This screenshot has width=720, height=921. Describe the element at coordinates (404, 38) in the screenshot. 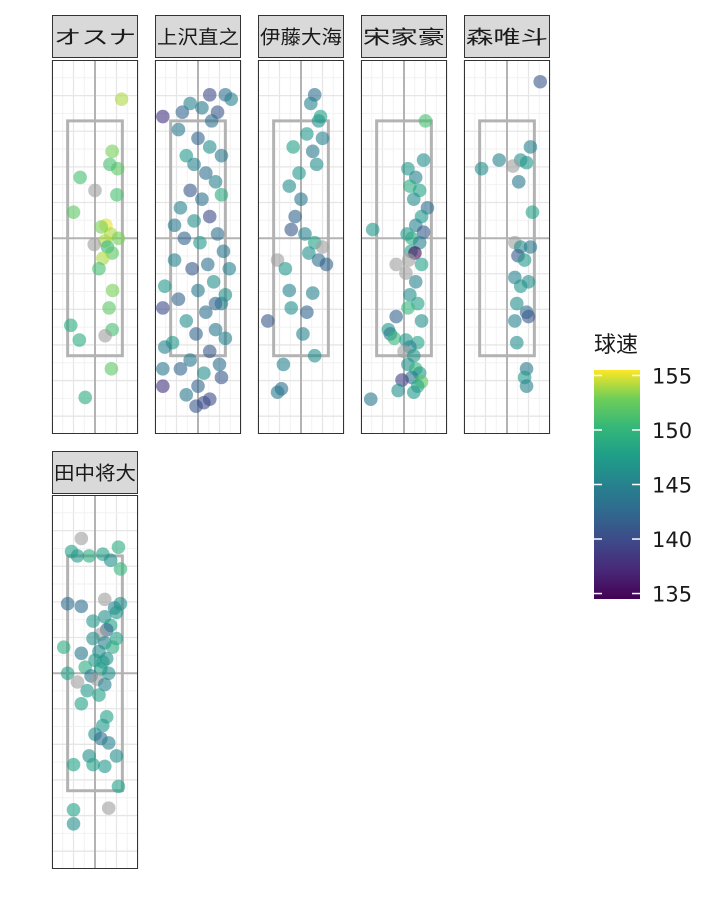

I see `facet-label: 宋家豪` at that location.